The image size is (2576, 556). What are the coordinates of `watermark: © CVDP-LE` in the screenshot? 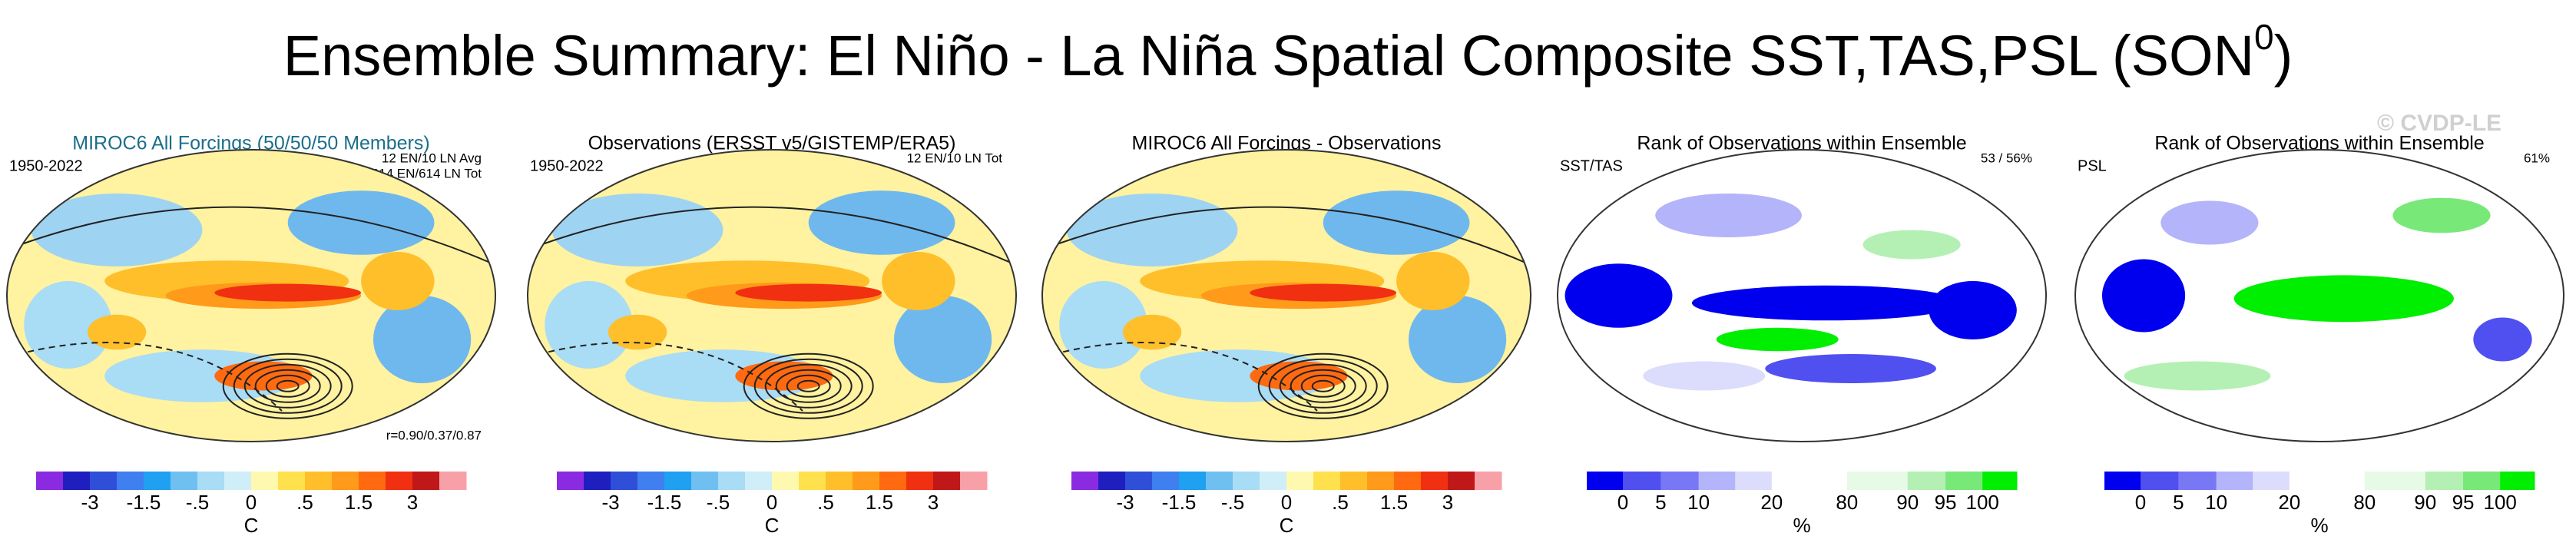 It's located at (2440, 123).